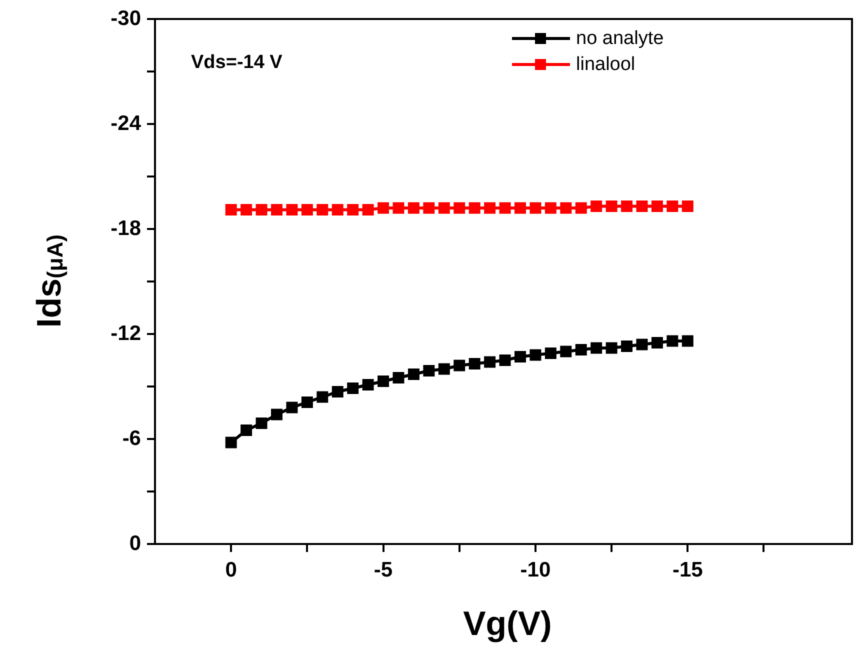 The image size is (861, 653). Describe the element at coordinates (688, 570) in the screenshot. I see `x-tick-label: -15` at that location.